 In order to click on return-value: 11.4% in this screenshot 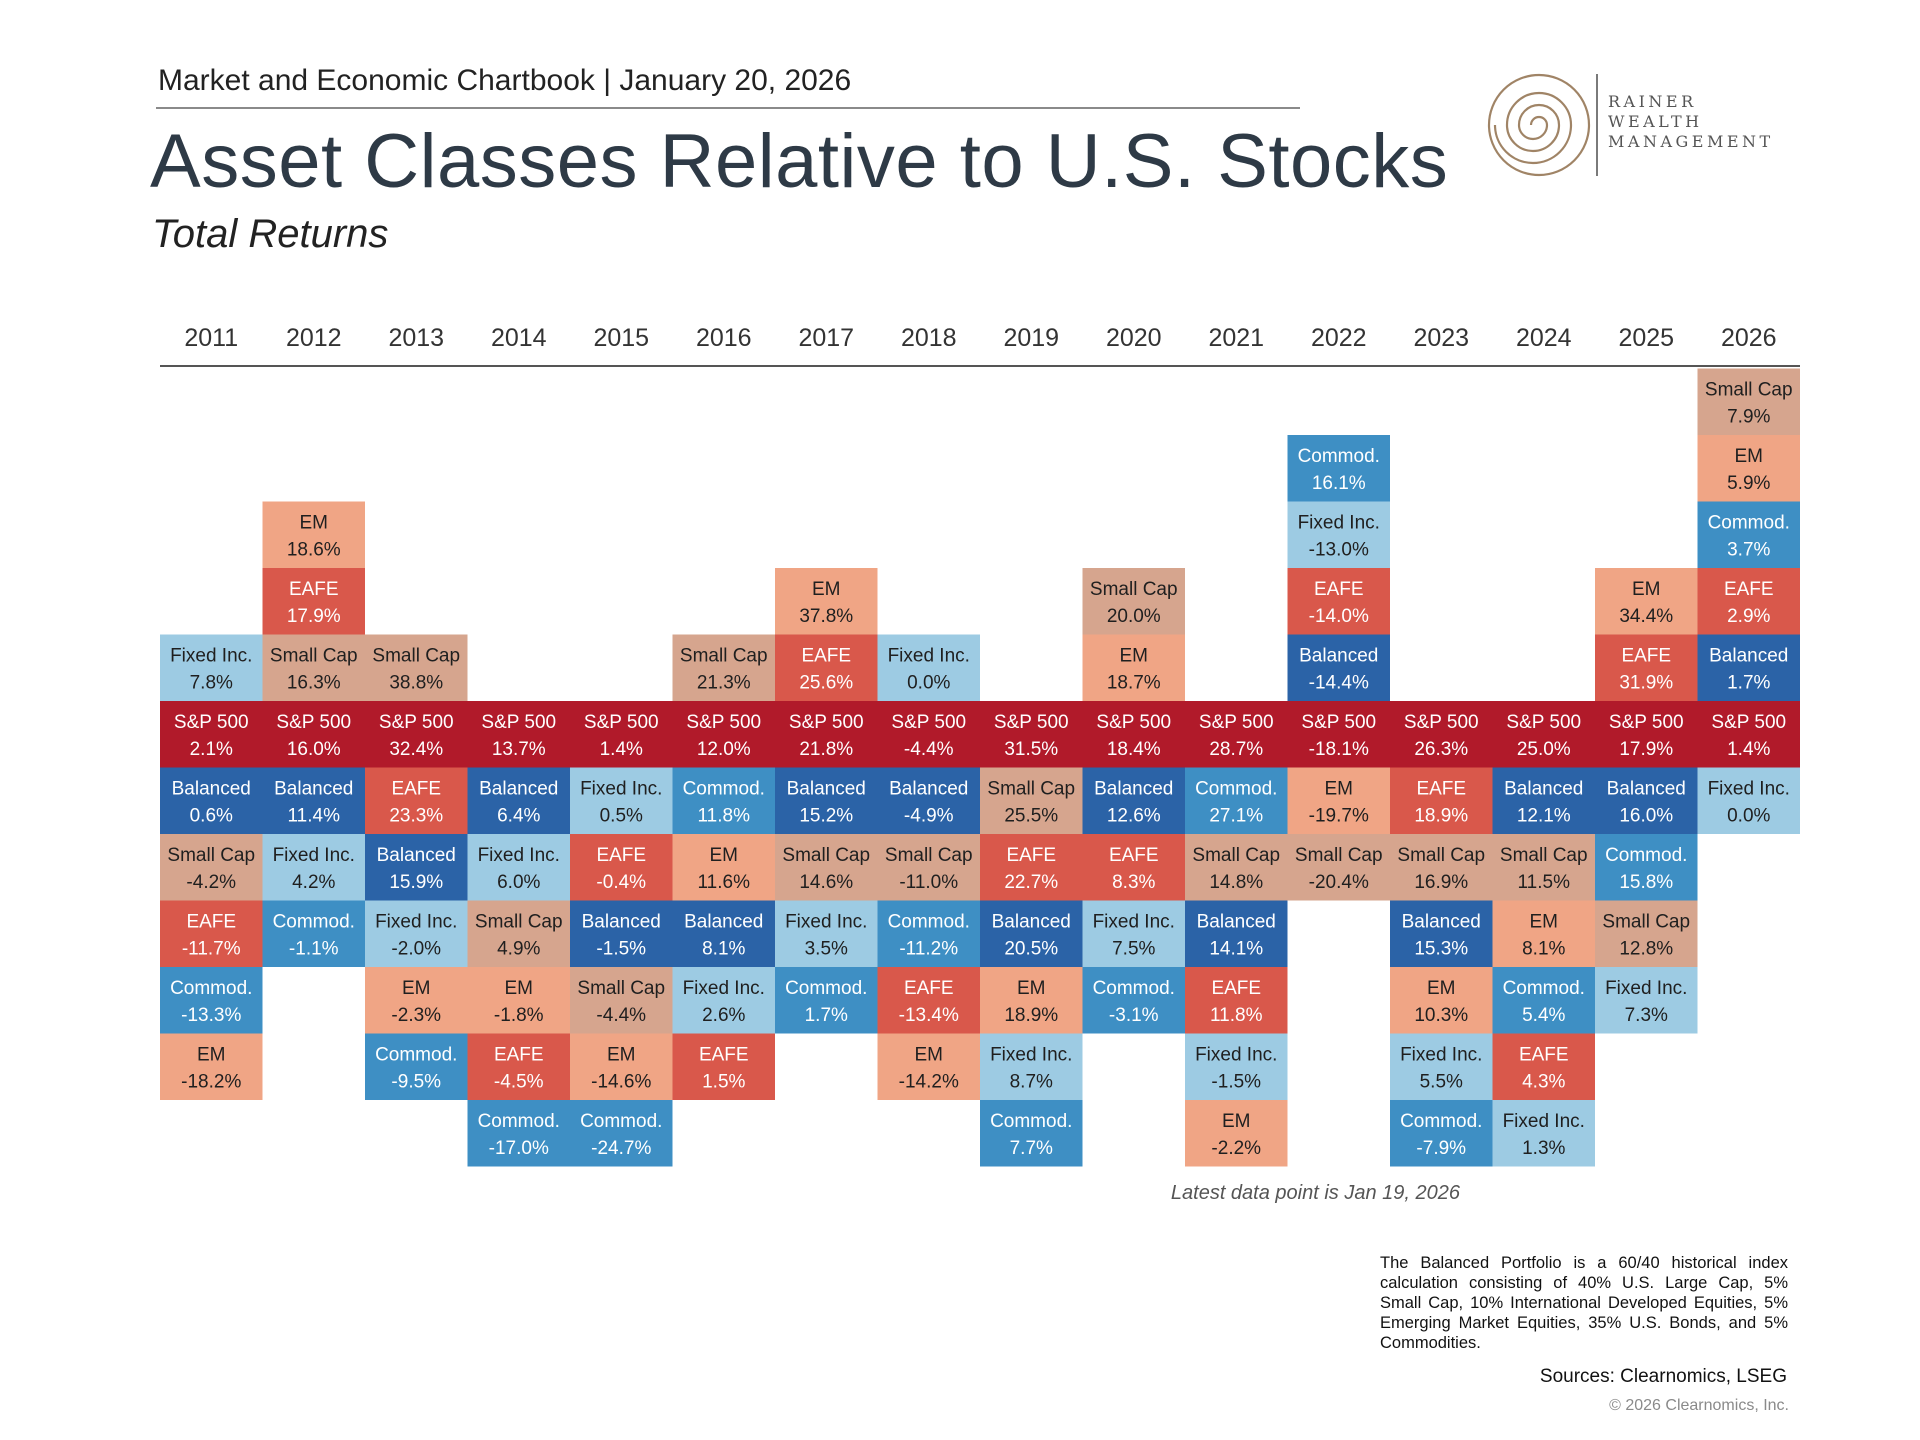, I will do `click(314, 816)`.